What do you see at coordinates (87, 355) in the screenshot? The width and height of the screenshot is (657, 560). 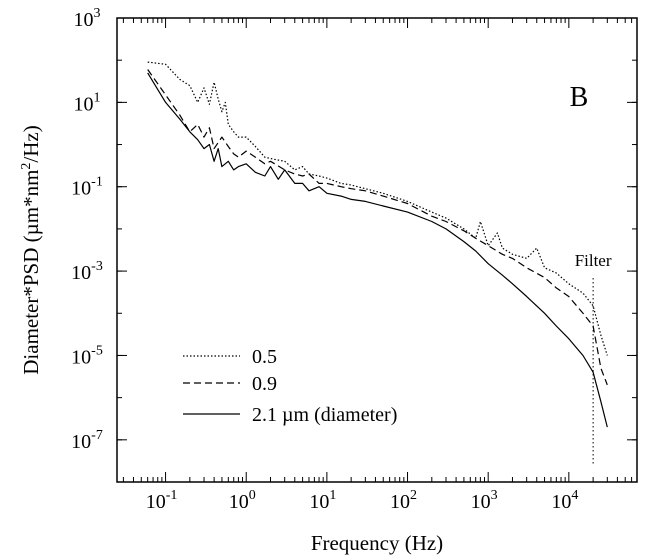 I see `y-tick-label: 10⁻⁵` at bounding box center [87, 355].